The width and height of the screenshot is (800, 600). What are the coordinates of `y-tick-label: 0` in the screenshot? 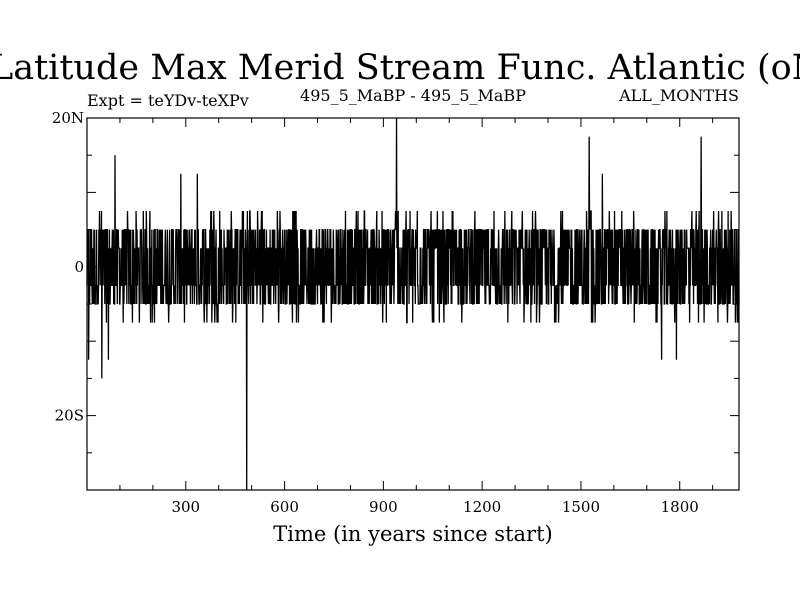 It's located at (79, 267).